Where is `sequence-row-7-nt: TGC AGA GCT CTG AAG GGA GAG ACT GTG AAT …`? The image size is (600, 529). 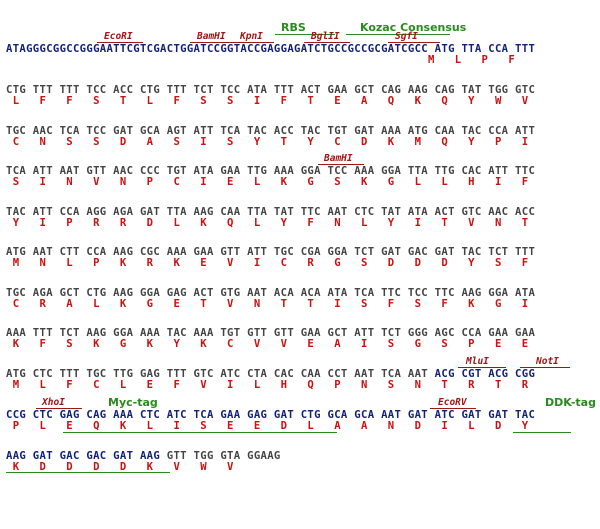 sequence-row-7-nt: TGC AGA GCT CTG AAG GGA GAG ACT GTG AAT … is located at coordinates (271, 293).